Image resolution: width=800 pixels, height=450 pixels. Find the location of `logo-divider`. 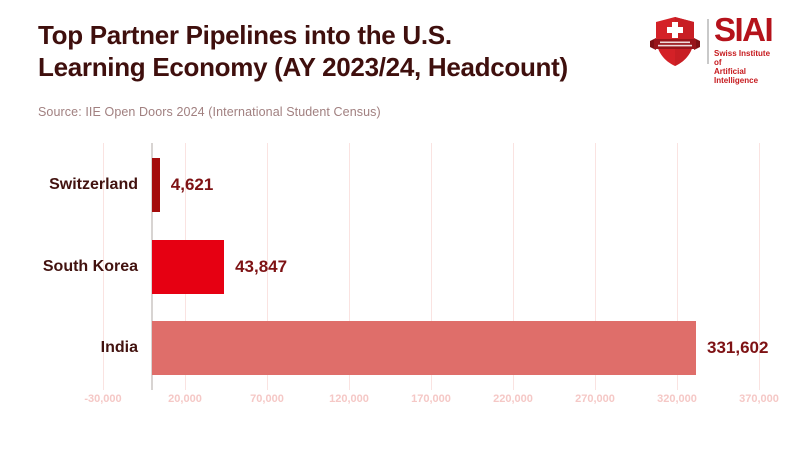

logo-divider is located at coordinates (708, 41).